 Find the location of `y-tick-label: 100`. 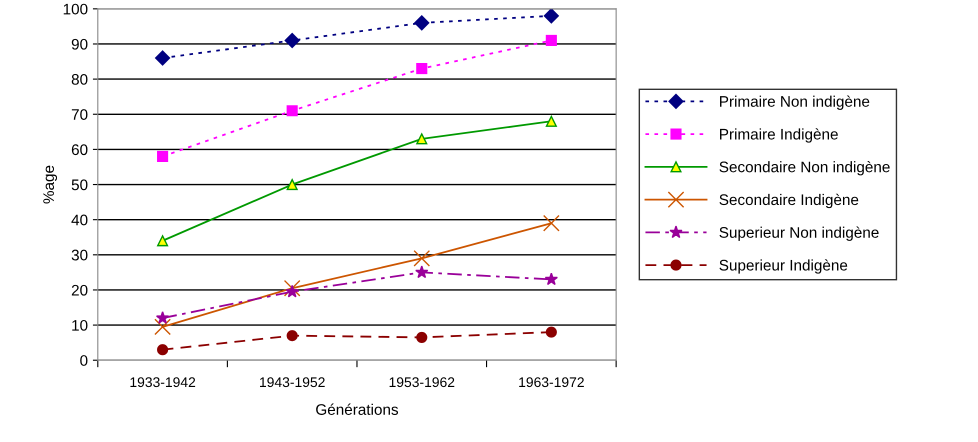

y-tick-label: 100 is located at coordinates (76, 9).